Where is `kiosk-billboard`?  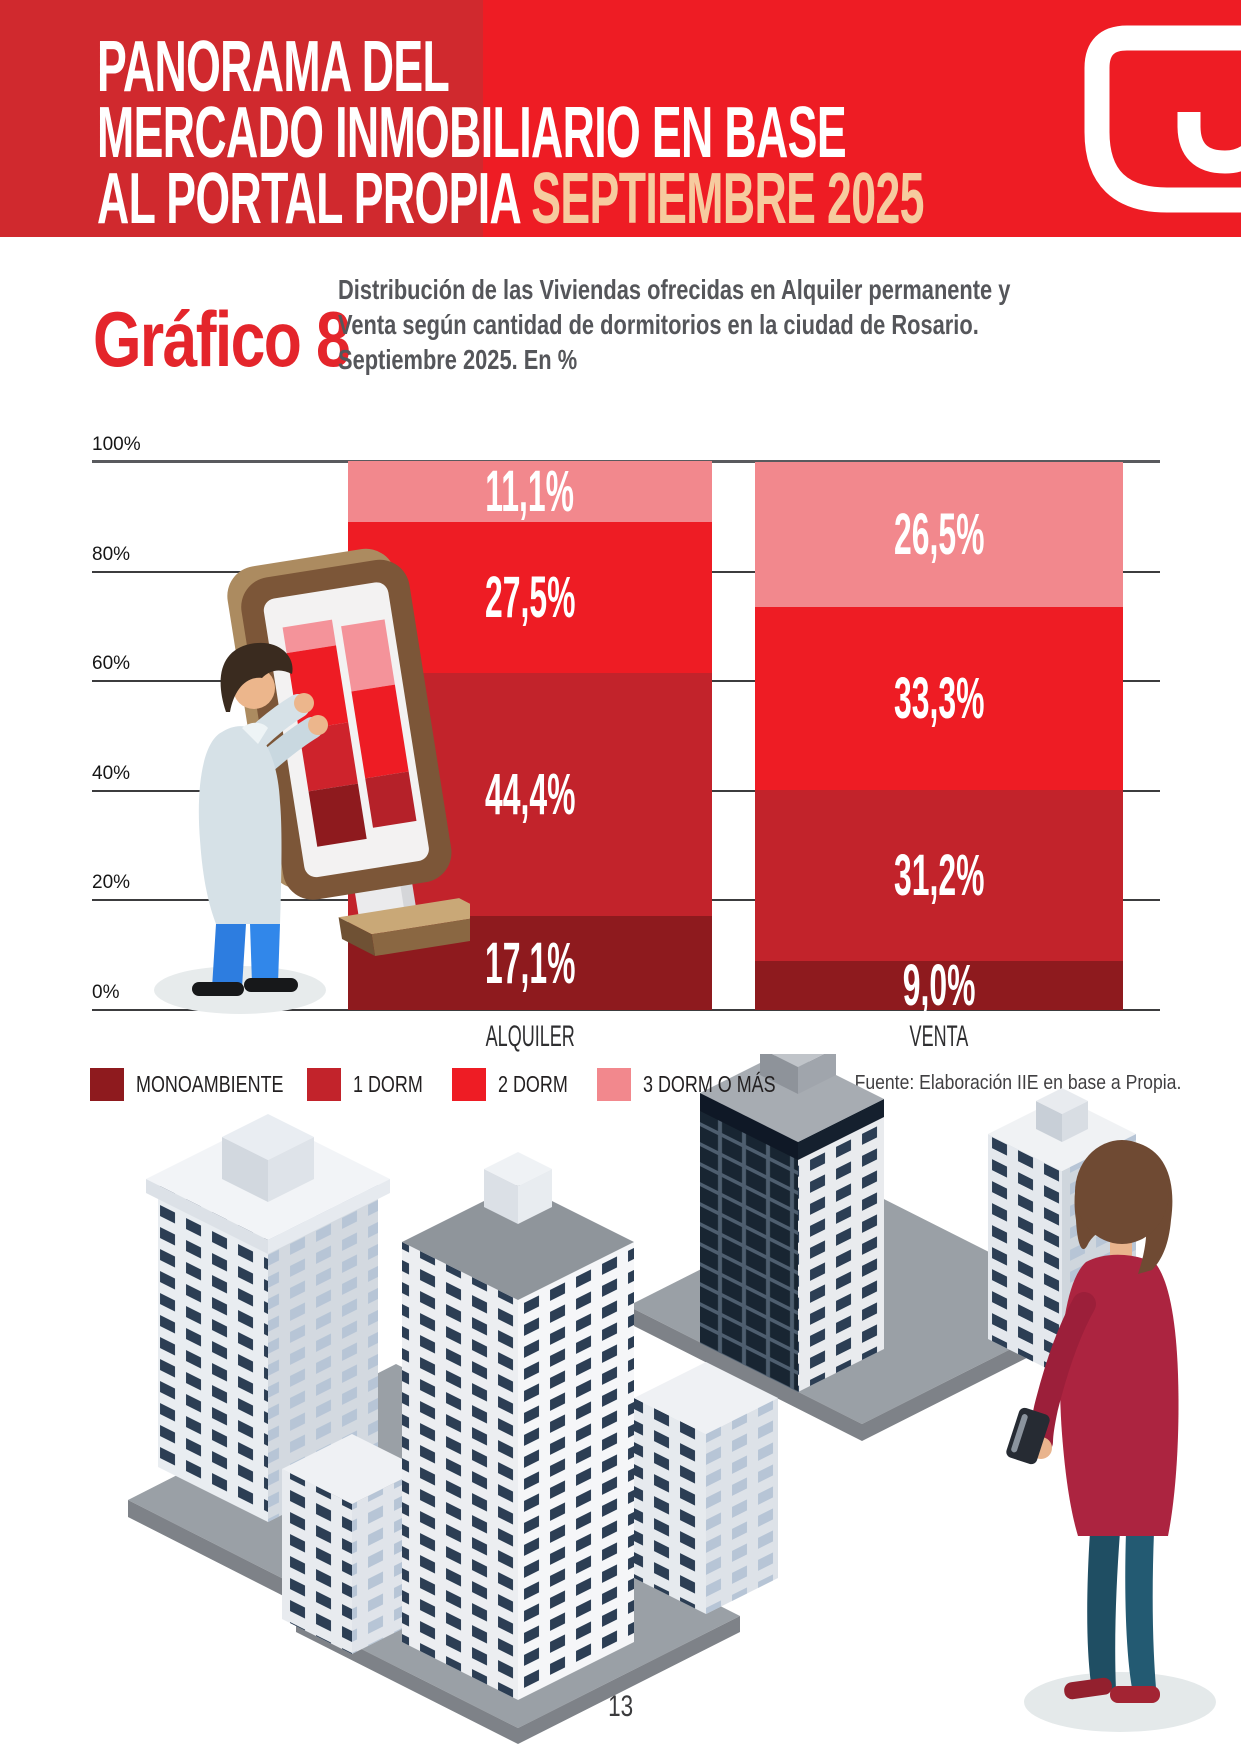
kiosk-billboard is located at coordinates (361, 752).